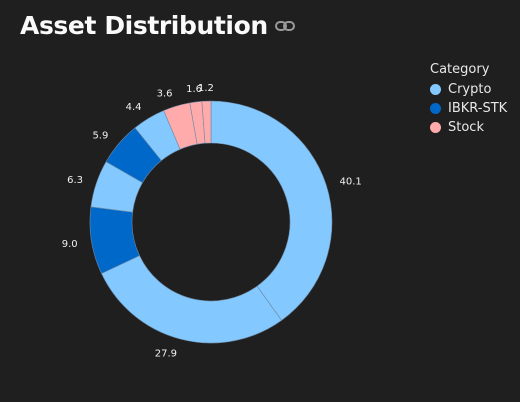 The height and width of the screenshot is (402, 520). What do you see at coordinates (435, 127) in the screenshot?
I see `legend-swatch-stock` at bounding box center [435, 127].